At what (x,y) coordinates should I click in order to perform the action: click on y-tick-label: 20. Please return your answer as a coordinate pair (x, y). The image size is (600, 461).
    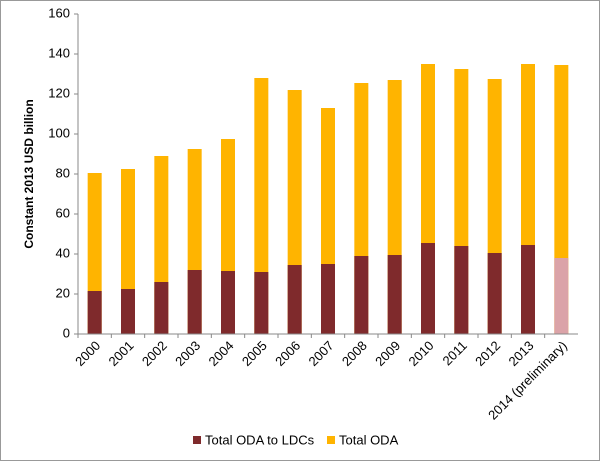
    Looking at the image, I should click on (63, 292).